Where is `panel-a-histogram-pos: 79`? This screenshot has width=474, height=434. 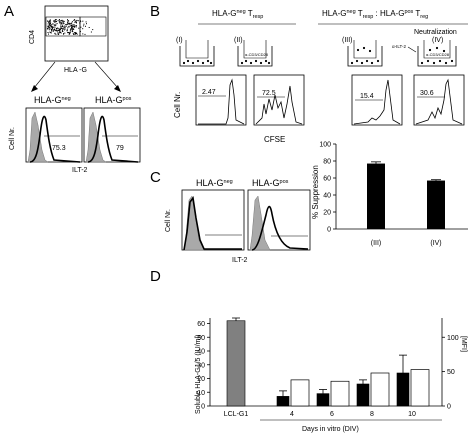 panel-a-histogram-pos: 79 is located at coordinates (112, 135).